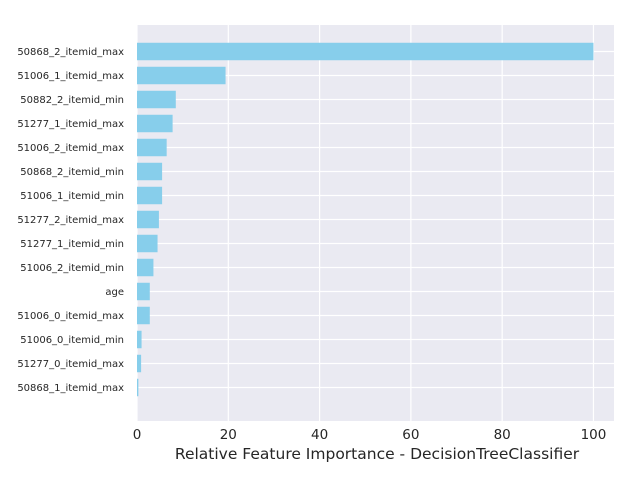  I want to click on y-tick-label: 50868_2_itemid_min, so click(72, 172).